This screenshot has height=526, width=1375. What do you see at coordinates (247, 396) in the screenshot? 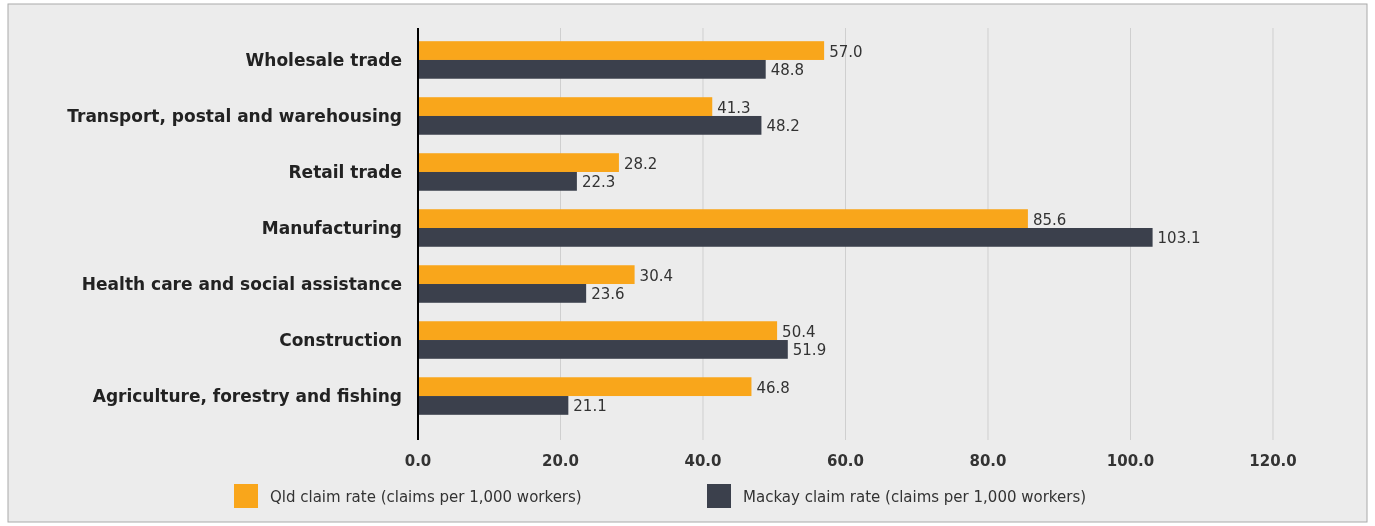
I see `y-tick-label: Agriculture, forestry and fishing` at bounding box center [247, 396].